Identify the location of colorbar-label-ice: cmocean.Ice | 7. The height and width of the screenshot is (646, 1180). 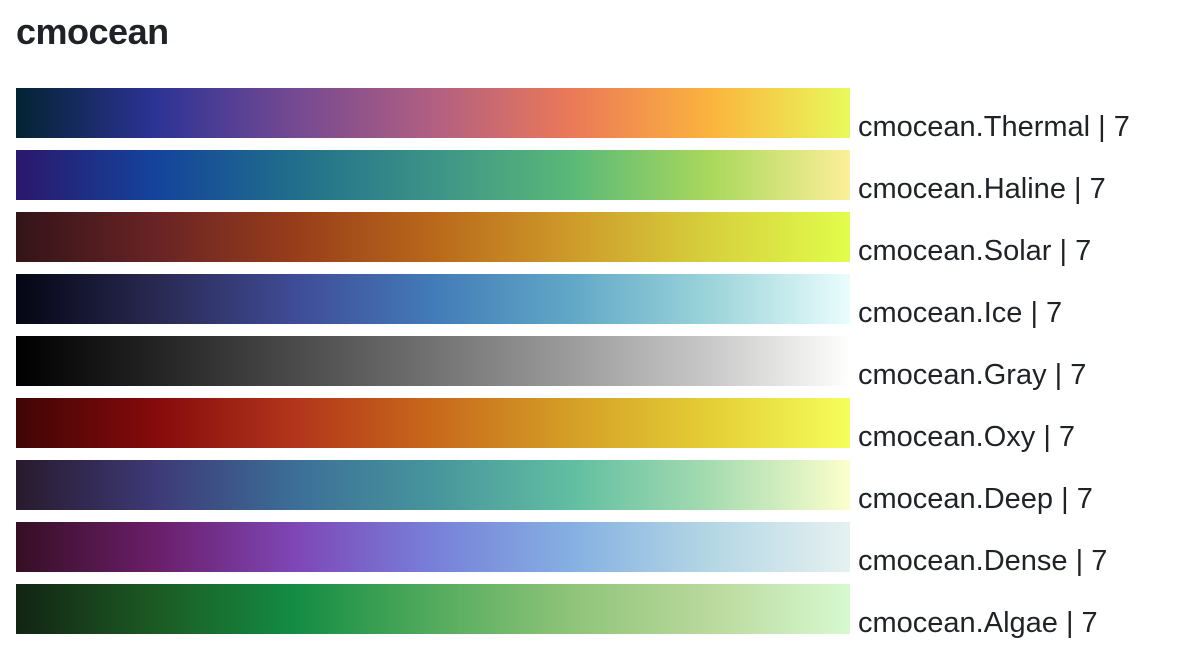
(960, 313).